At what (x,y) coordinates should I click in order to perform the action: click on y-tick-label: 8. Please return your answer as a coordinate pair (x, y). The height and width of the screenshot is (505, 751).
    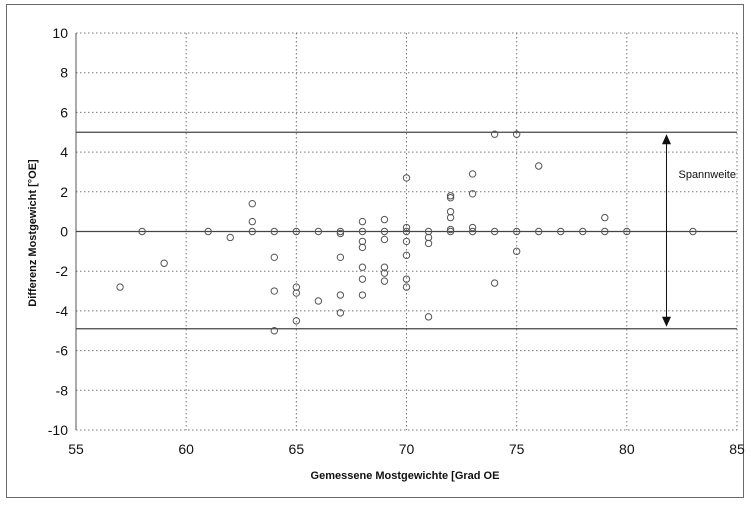
    Looking at the image, I should click on (64, 73).